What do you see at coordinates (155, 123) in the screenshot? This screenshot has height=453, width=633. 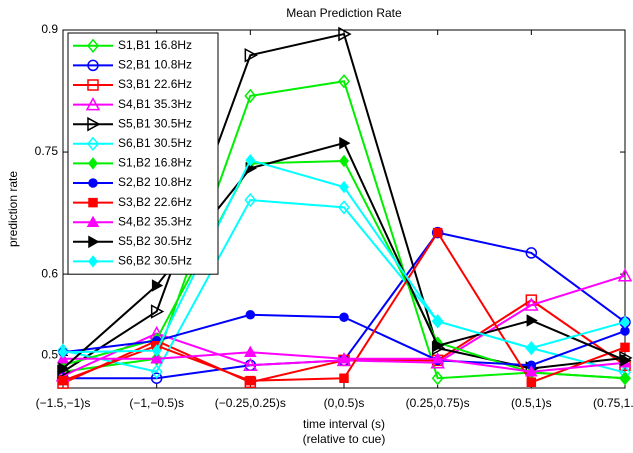 I see `legend-label: S5,B1 30.5Hz` at bounding box center [155, 123].